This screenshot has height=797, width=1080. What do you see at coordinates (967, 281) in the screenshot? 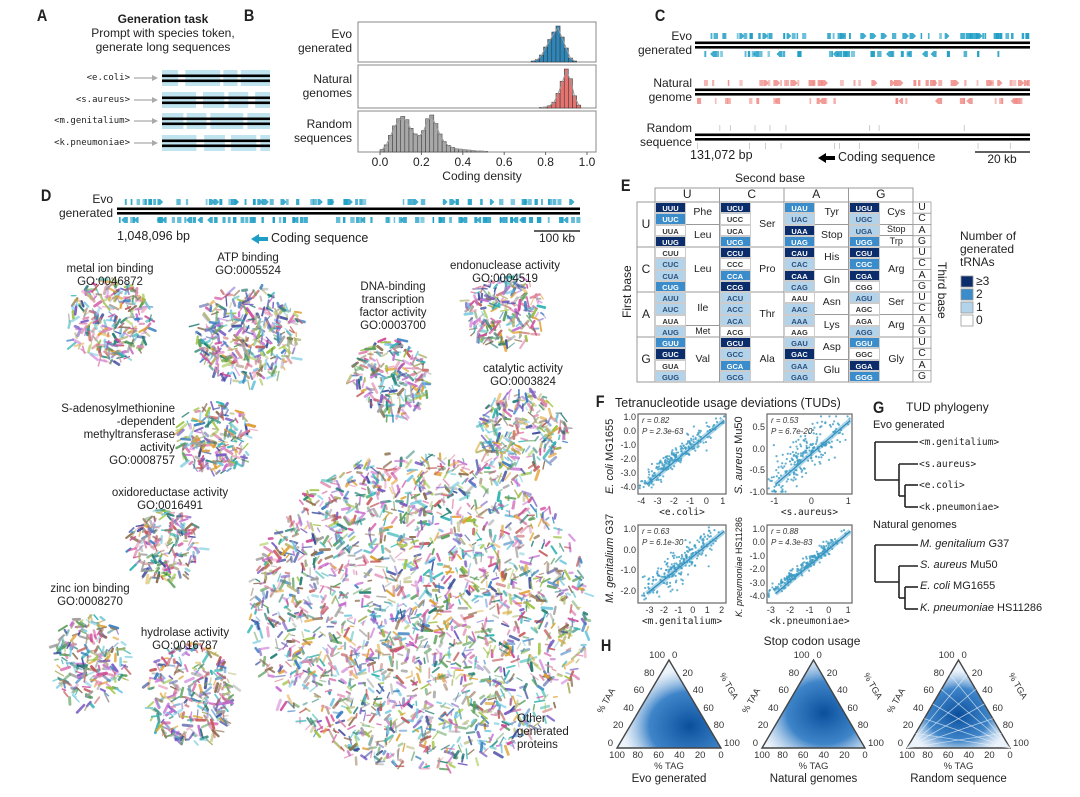
I see `legend-swatch` at bounding box center [967, 281].